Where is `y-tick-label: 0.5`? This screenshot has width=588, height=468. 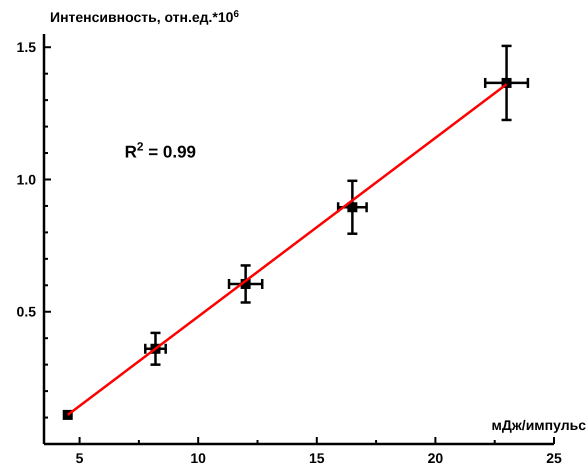 y-tick-label: 0.5 is located at coordinates (26, 312).